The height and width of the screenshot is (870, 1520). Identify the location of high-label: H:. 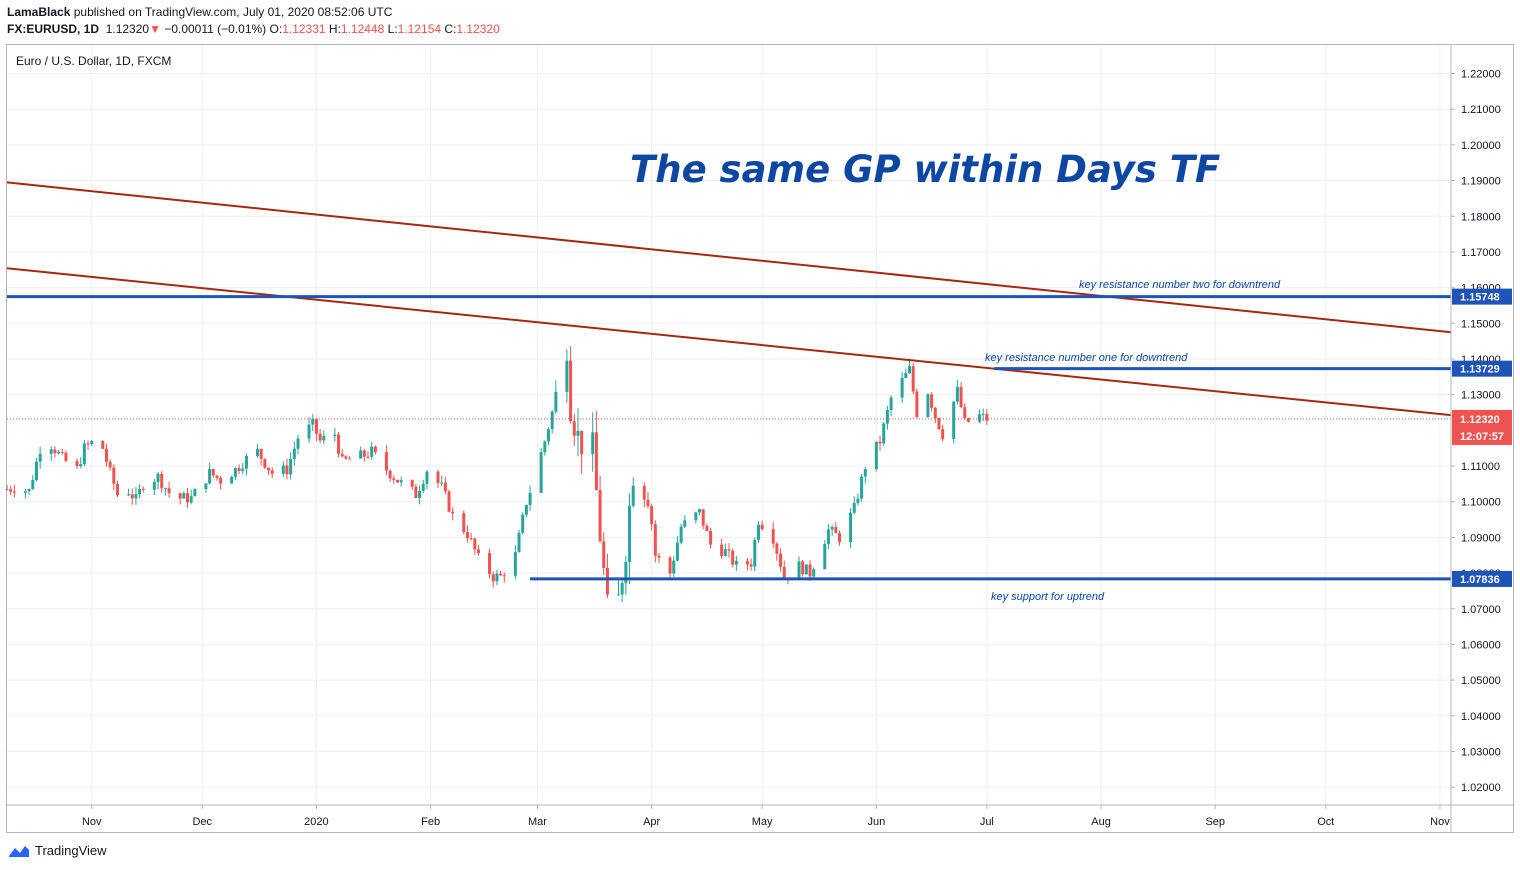
(334, 29).